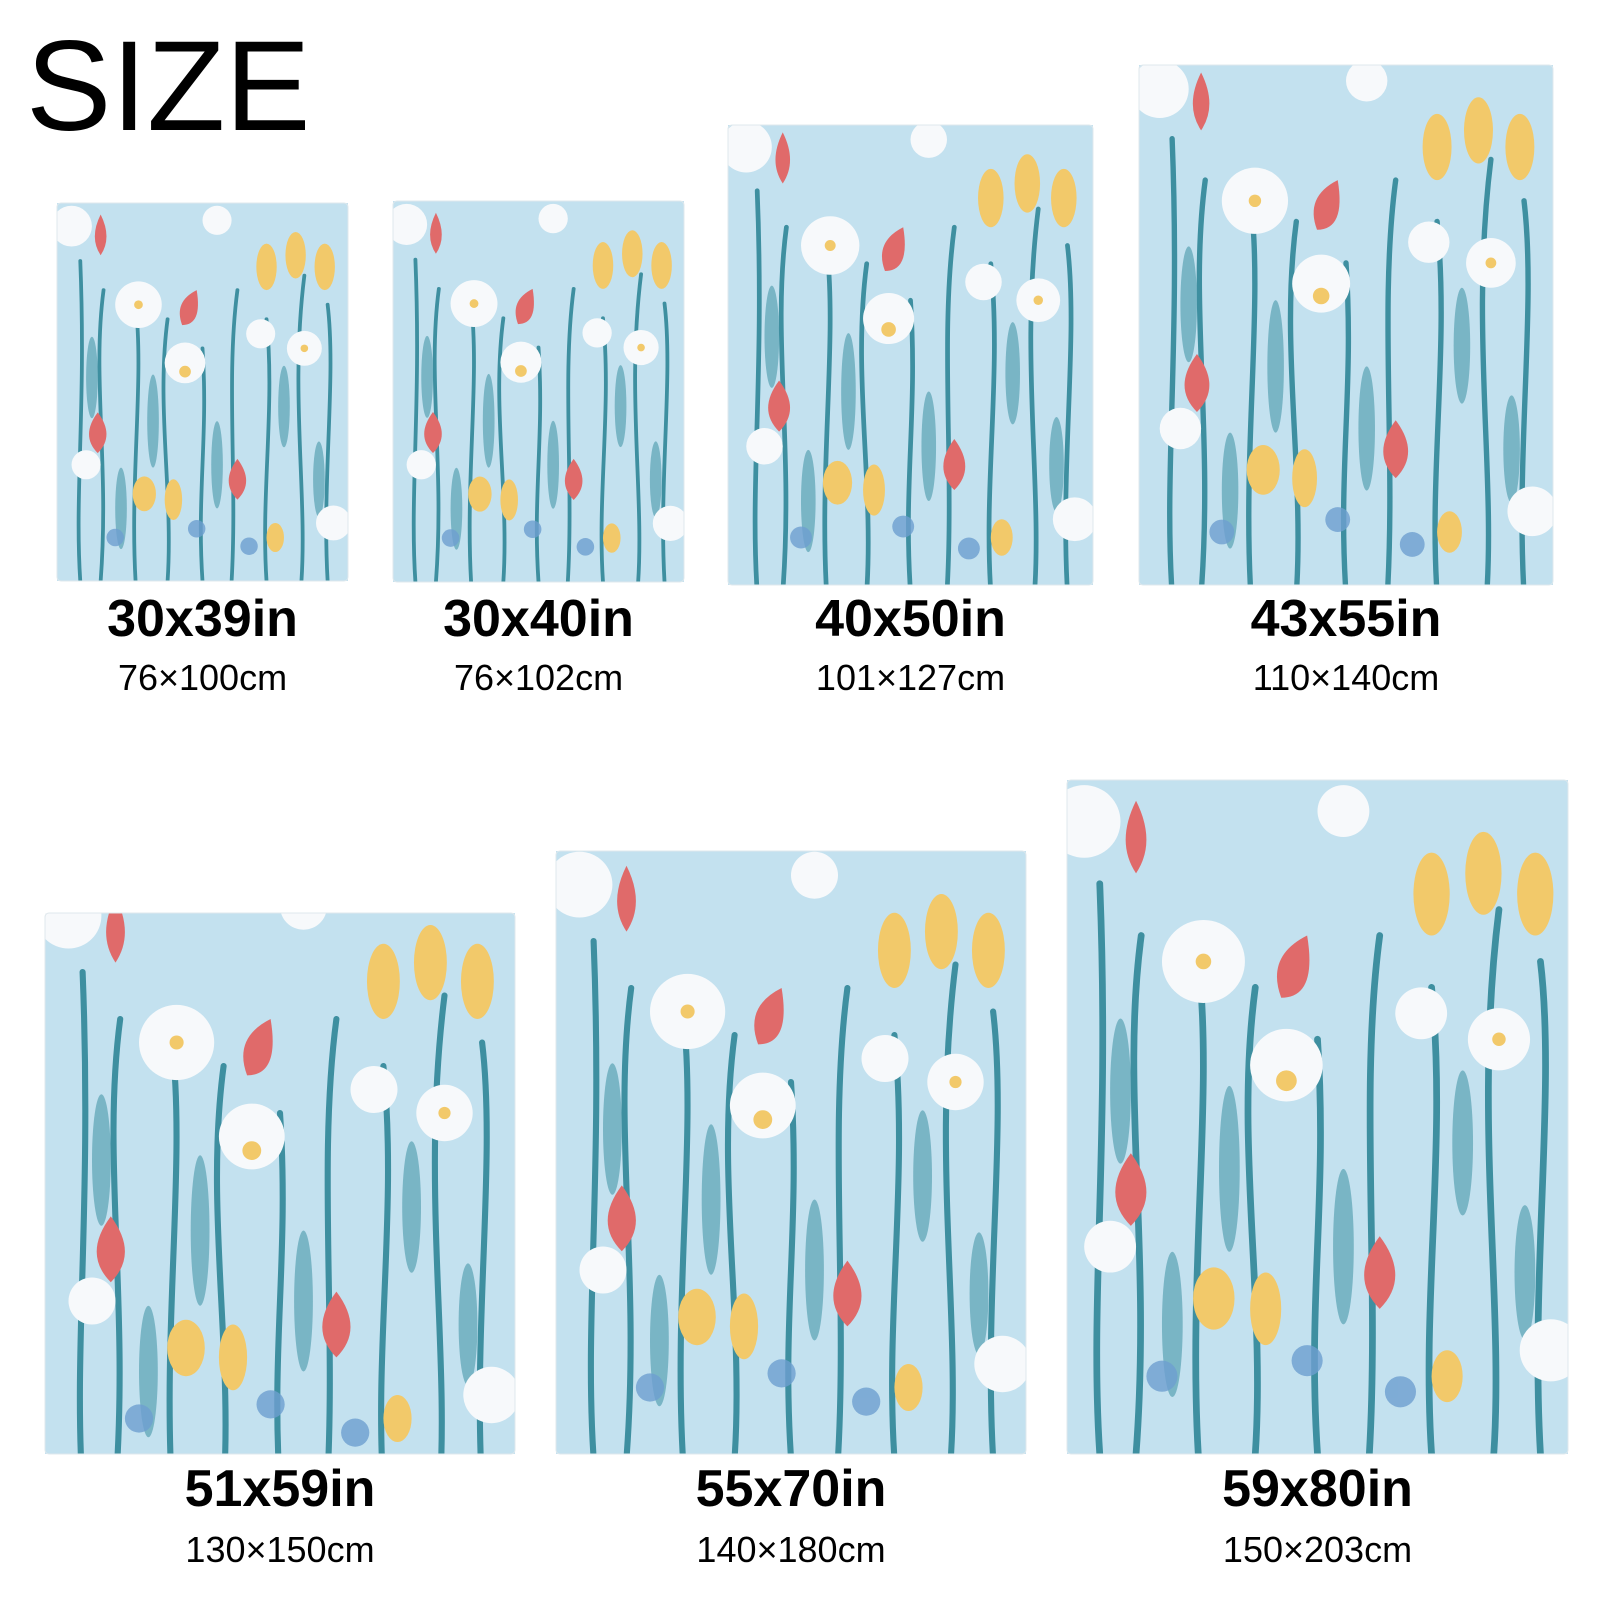  What do you see at coordinates (168, 86) in the screenshot?
I see `title: SIZE` at bounding box center [168, 86].